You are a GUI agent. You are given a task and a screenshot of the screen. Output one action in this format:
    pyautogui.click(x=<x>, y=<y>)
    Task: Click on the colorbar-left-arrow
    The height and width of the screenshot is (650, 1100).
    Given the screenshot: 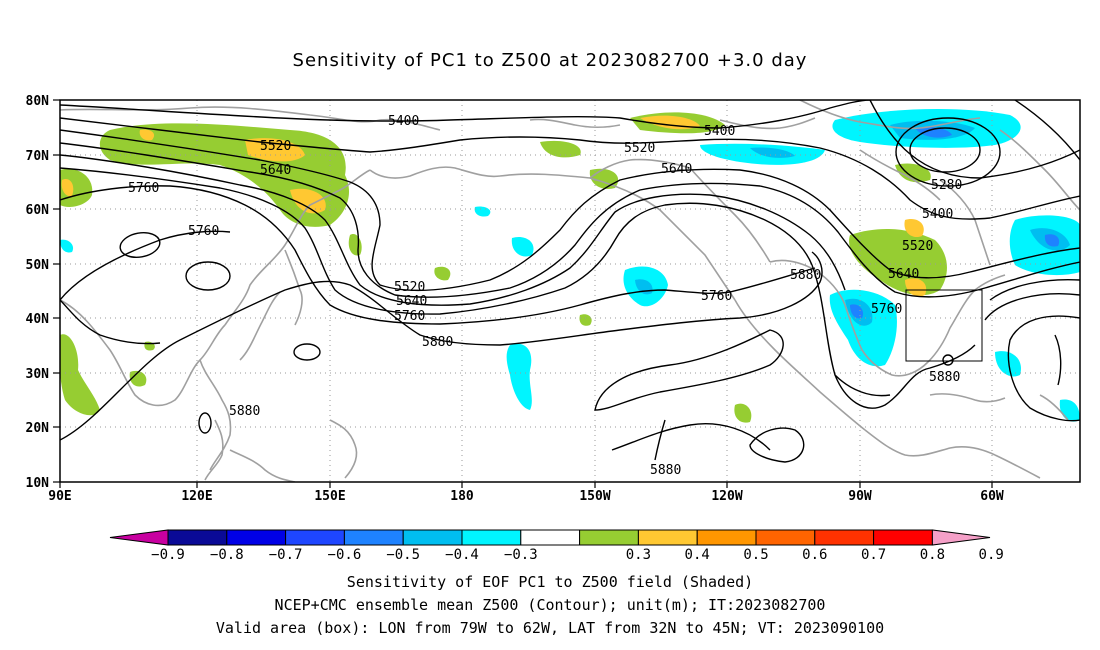 What is the action you would take?
    pyautogui.click(x=139, y=537)
    